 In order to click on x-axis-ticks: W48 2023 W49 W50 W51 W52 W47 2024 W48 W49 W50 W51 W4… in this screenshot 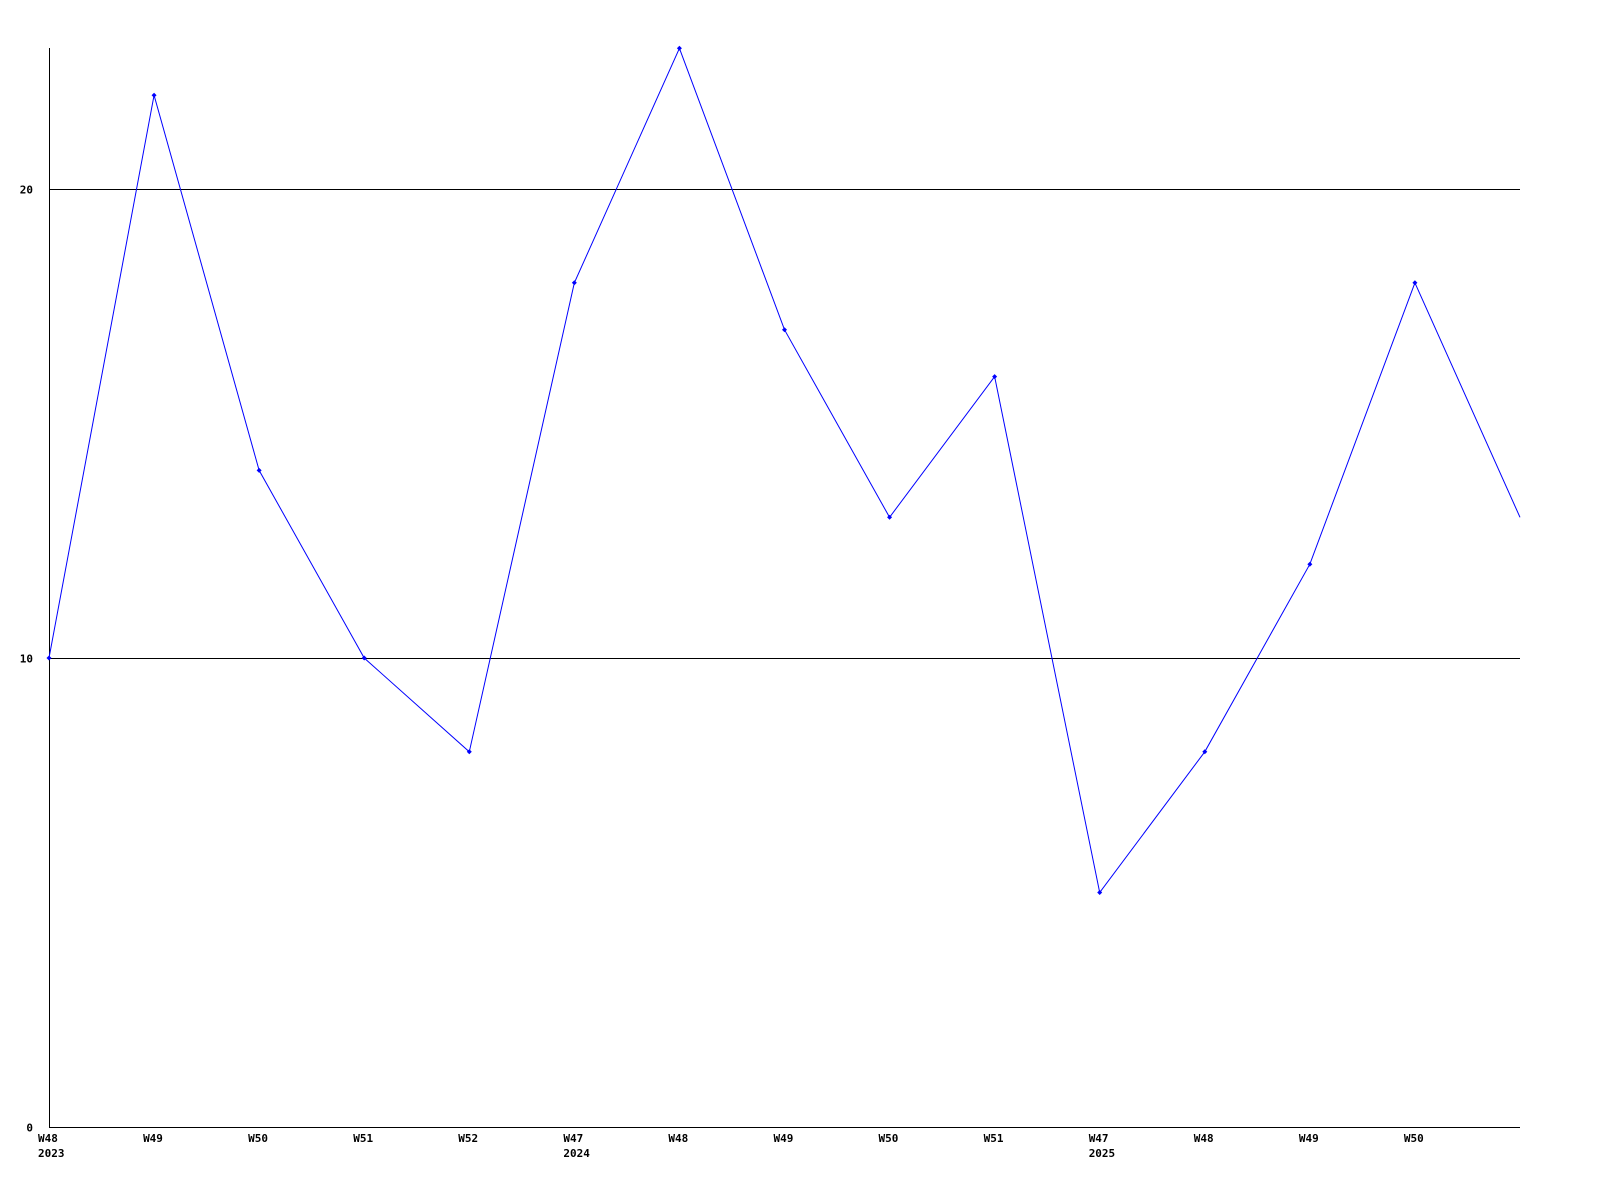, I will do `click(731, 1146)`.